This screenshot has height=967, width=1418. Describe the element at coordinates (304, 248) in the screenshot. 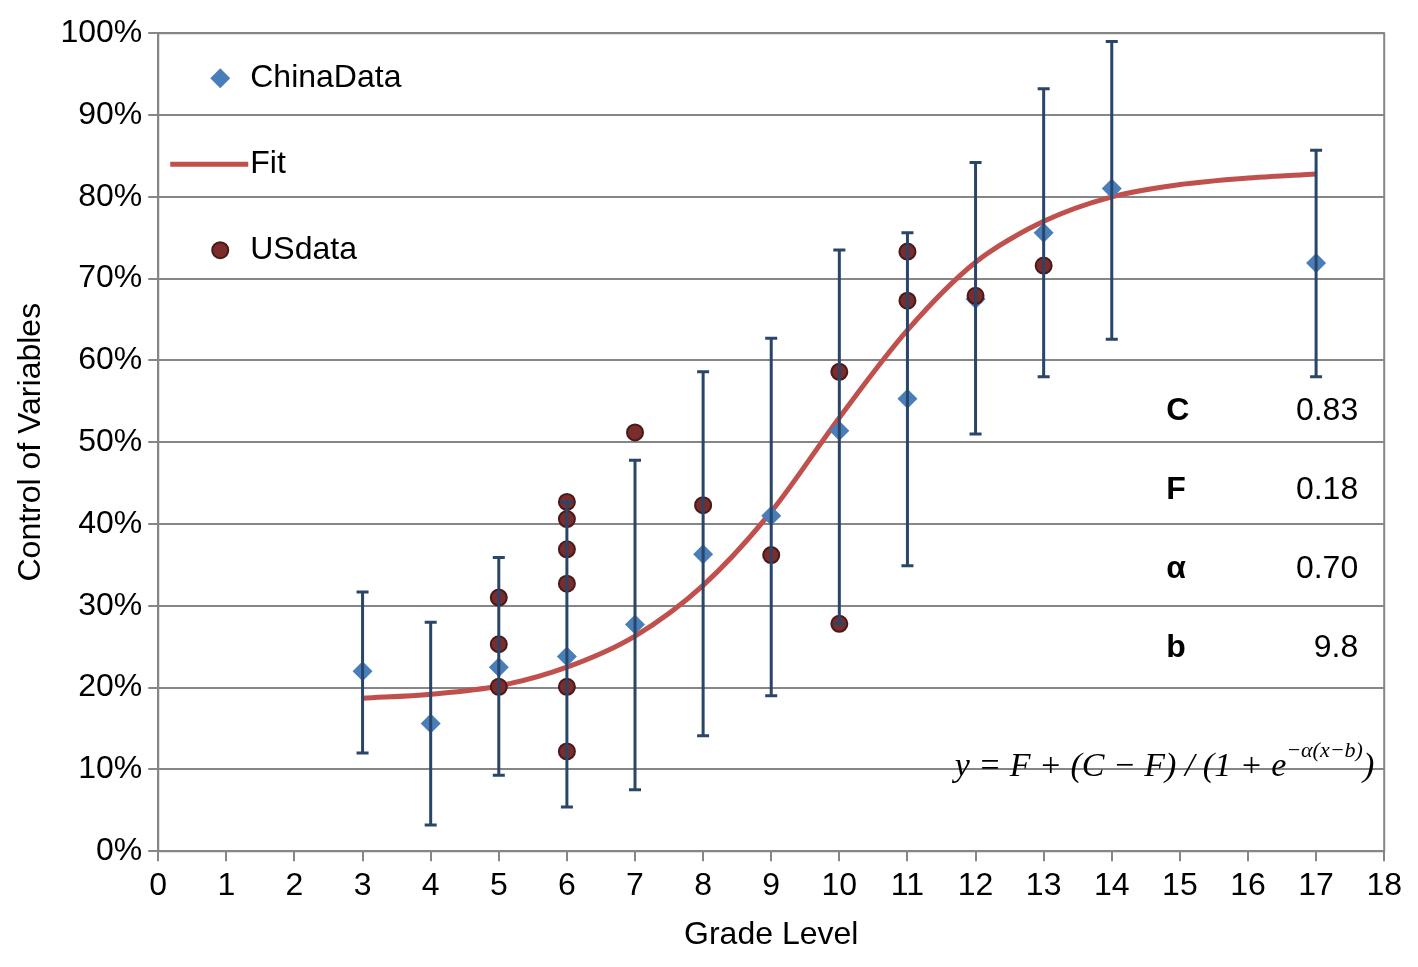

I see `legend-label: USdata` at that location.